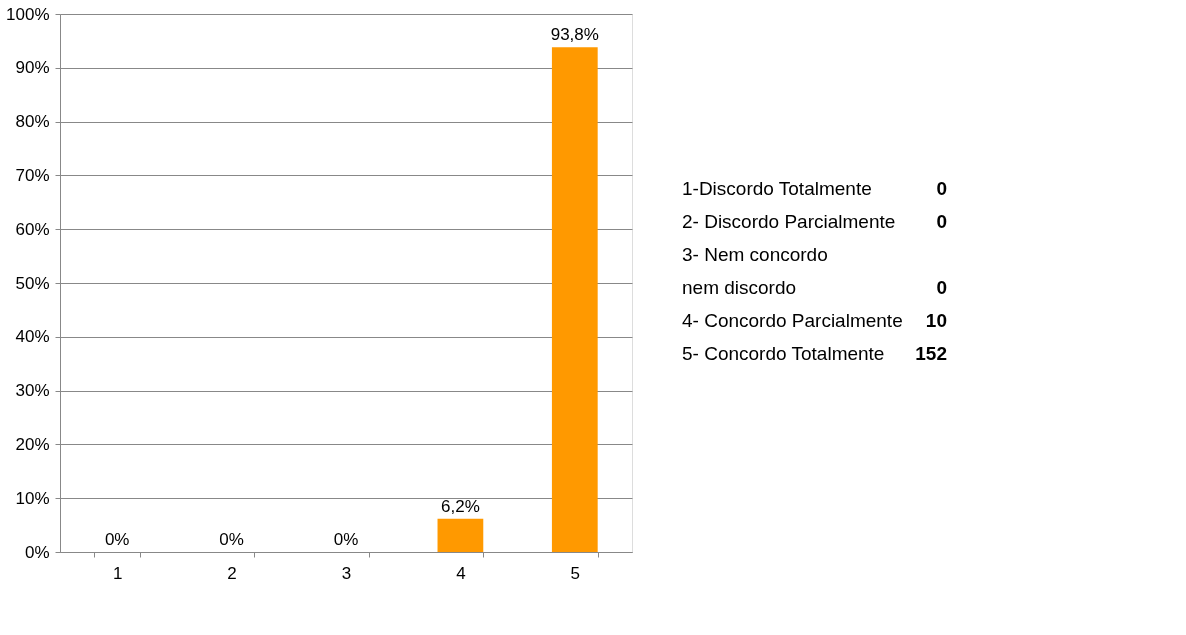  Describe the element at coordinates (574, 35) in the screenshot. I see `data-label: 93,8%` at that location.